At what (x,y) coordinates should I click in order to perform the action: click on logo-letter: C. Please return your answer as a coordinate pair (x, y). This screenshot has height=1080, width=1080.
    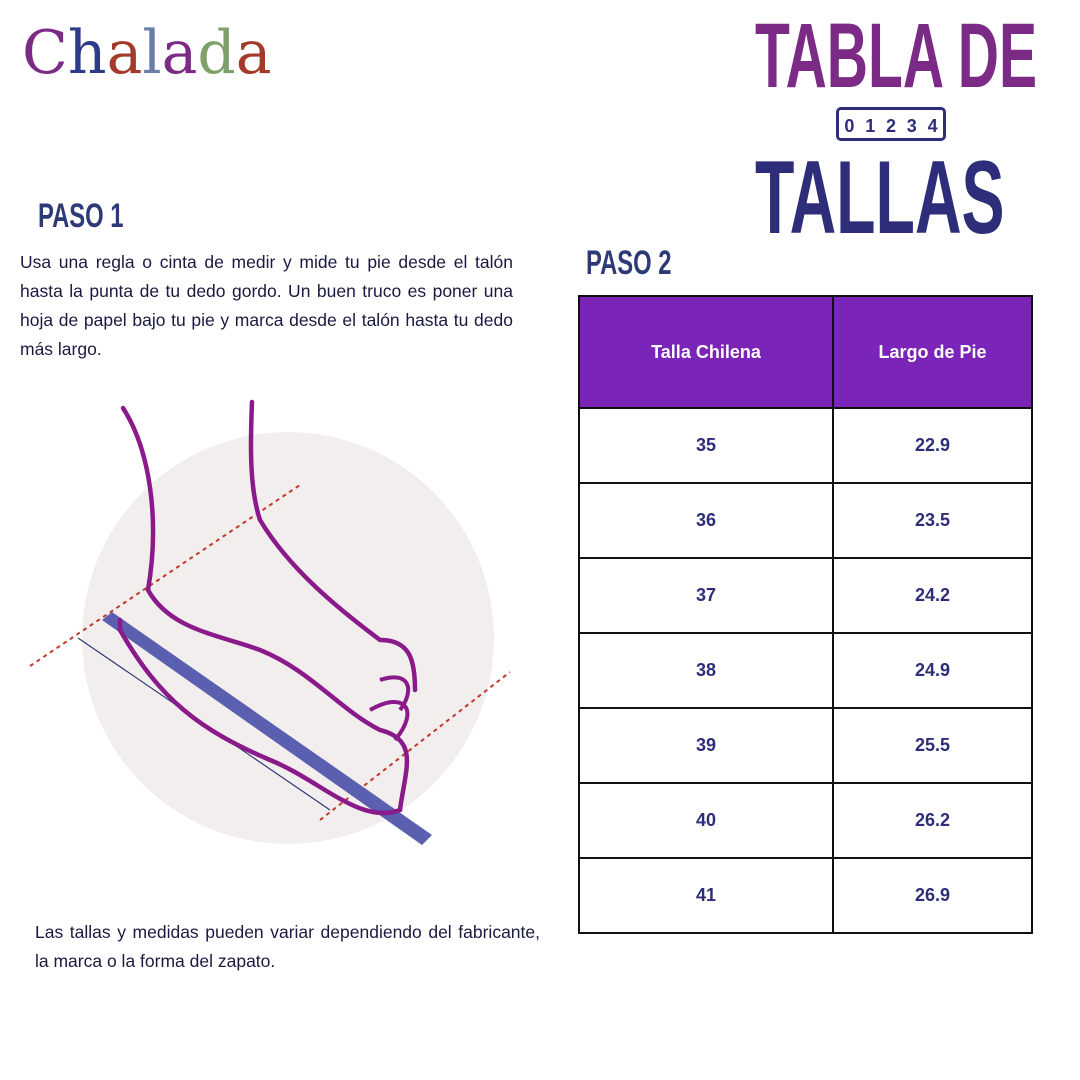
    Looking at the image, I should click on (45, 53).